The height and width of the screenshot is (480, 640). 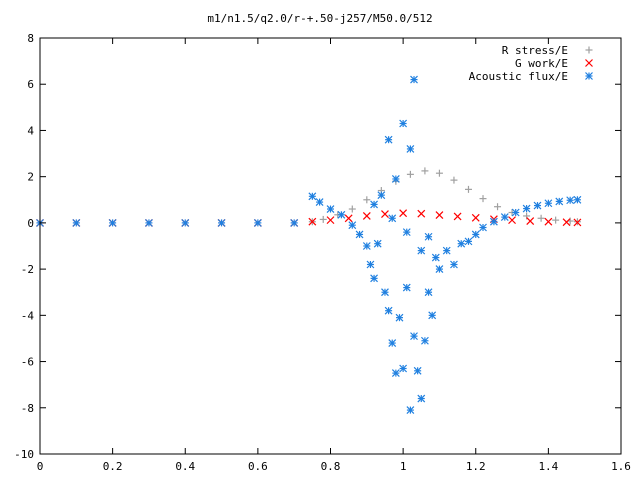 What do you see at coordinates (24, 454) in the screenshot?
I see `y-tick-label: -10` at bounding box center [24, 454].